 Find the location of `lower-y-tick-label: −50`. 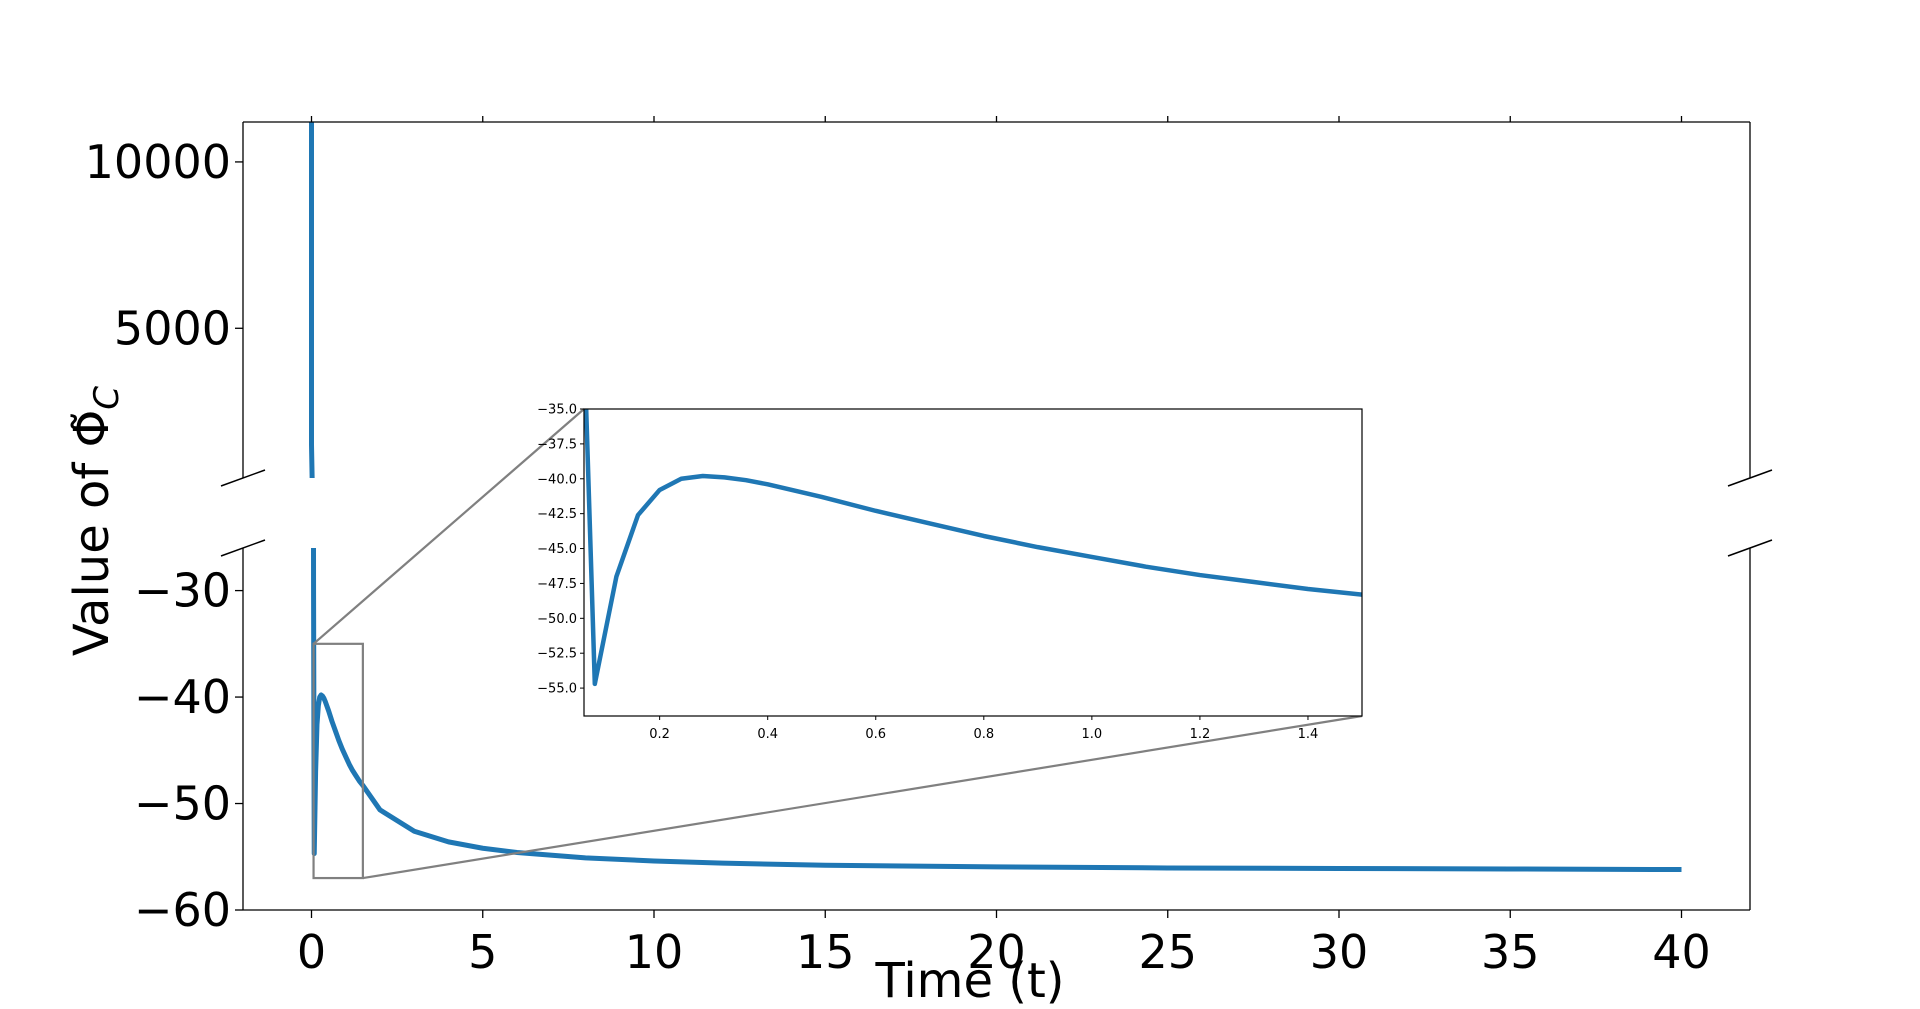

lower-y-tick-label: −50 is located at coordinates (182, 804).